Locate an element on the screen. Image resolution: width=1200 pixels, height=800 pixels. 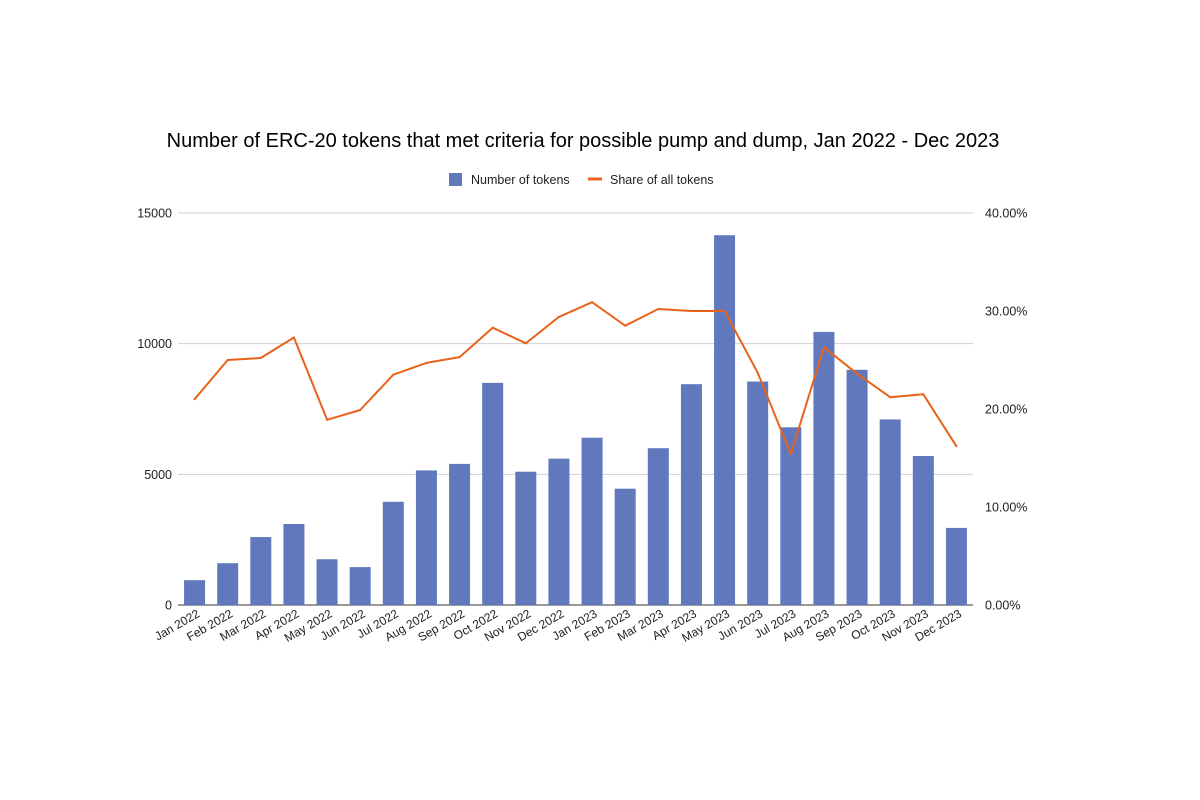
left-axis-tick-label: 0 is located at coordinates (168, 606).